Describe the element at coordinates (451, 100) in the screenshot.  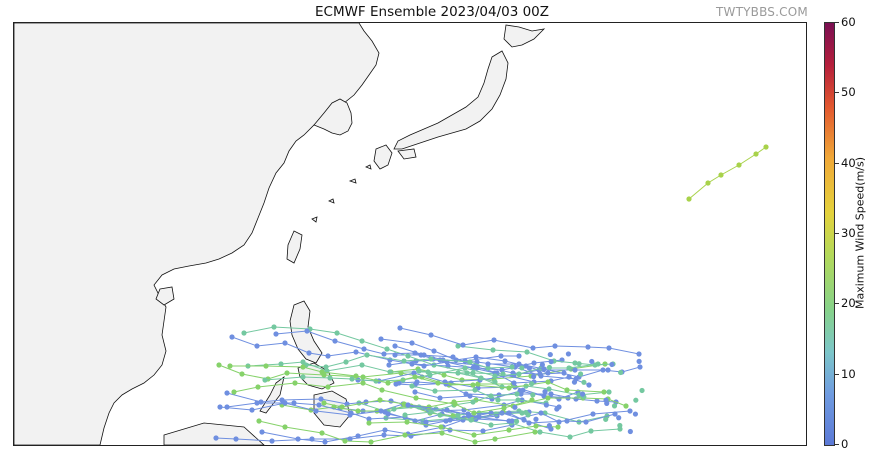
I see `japan-honshu` at that location.